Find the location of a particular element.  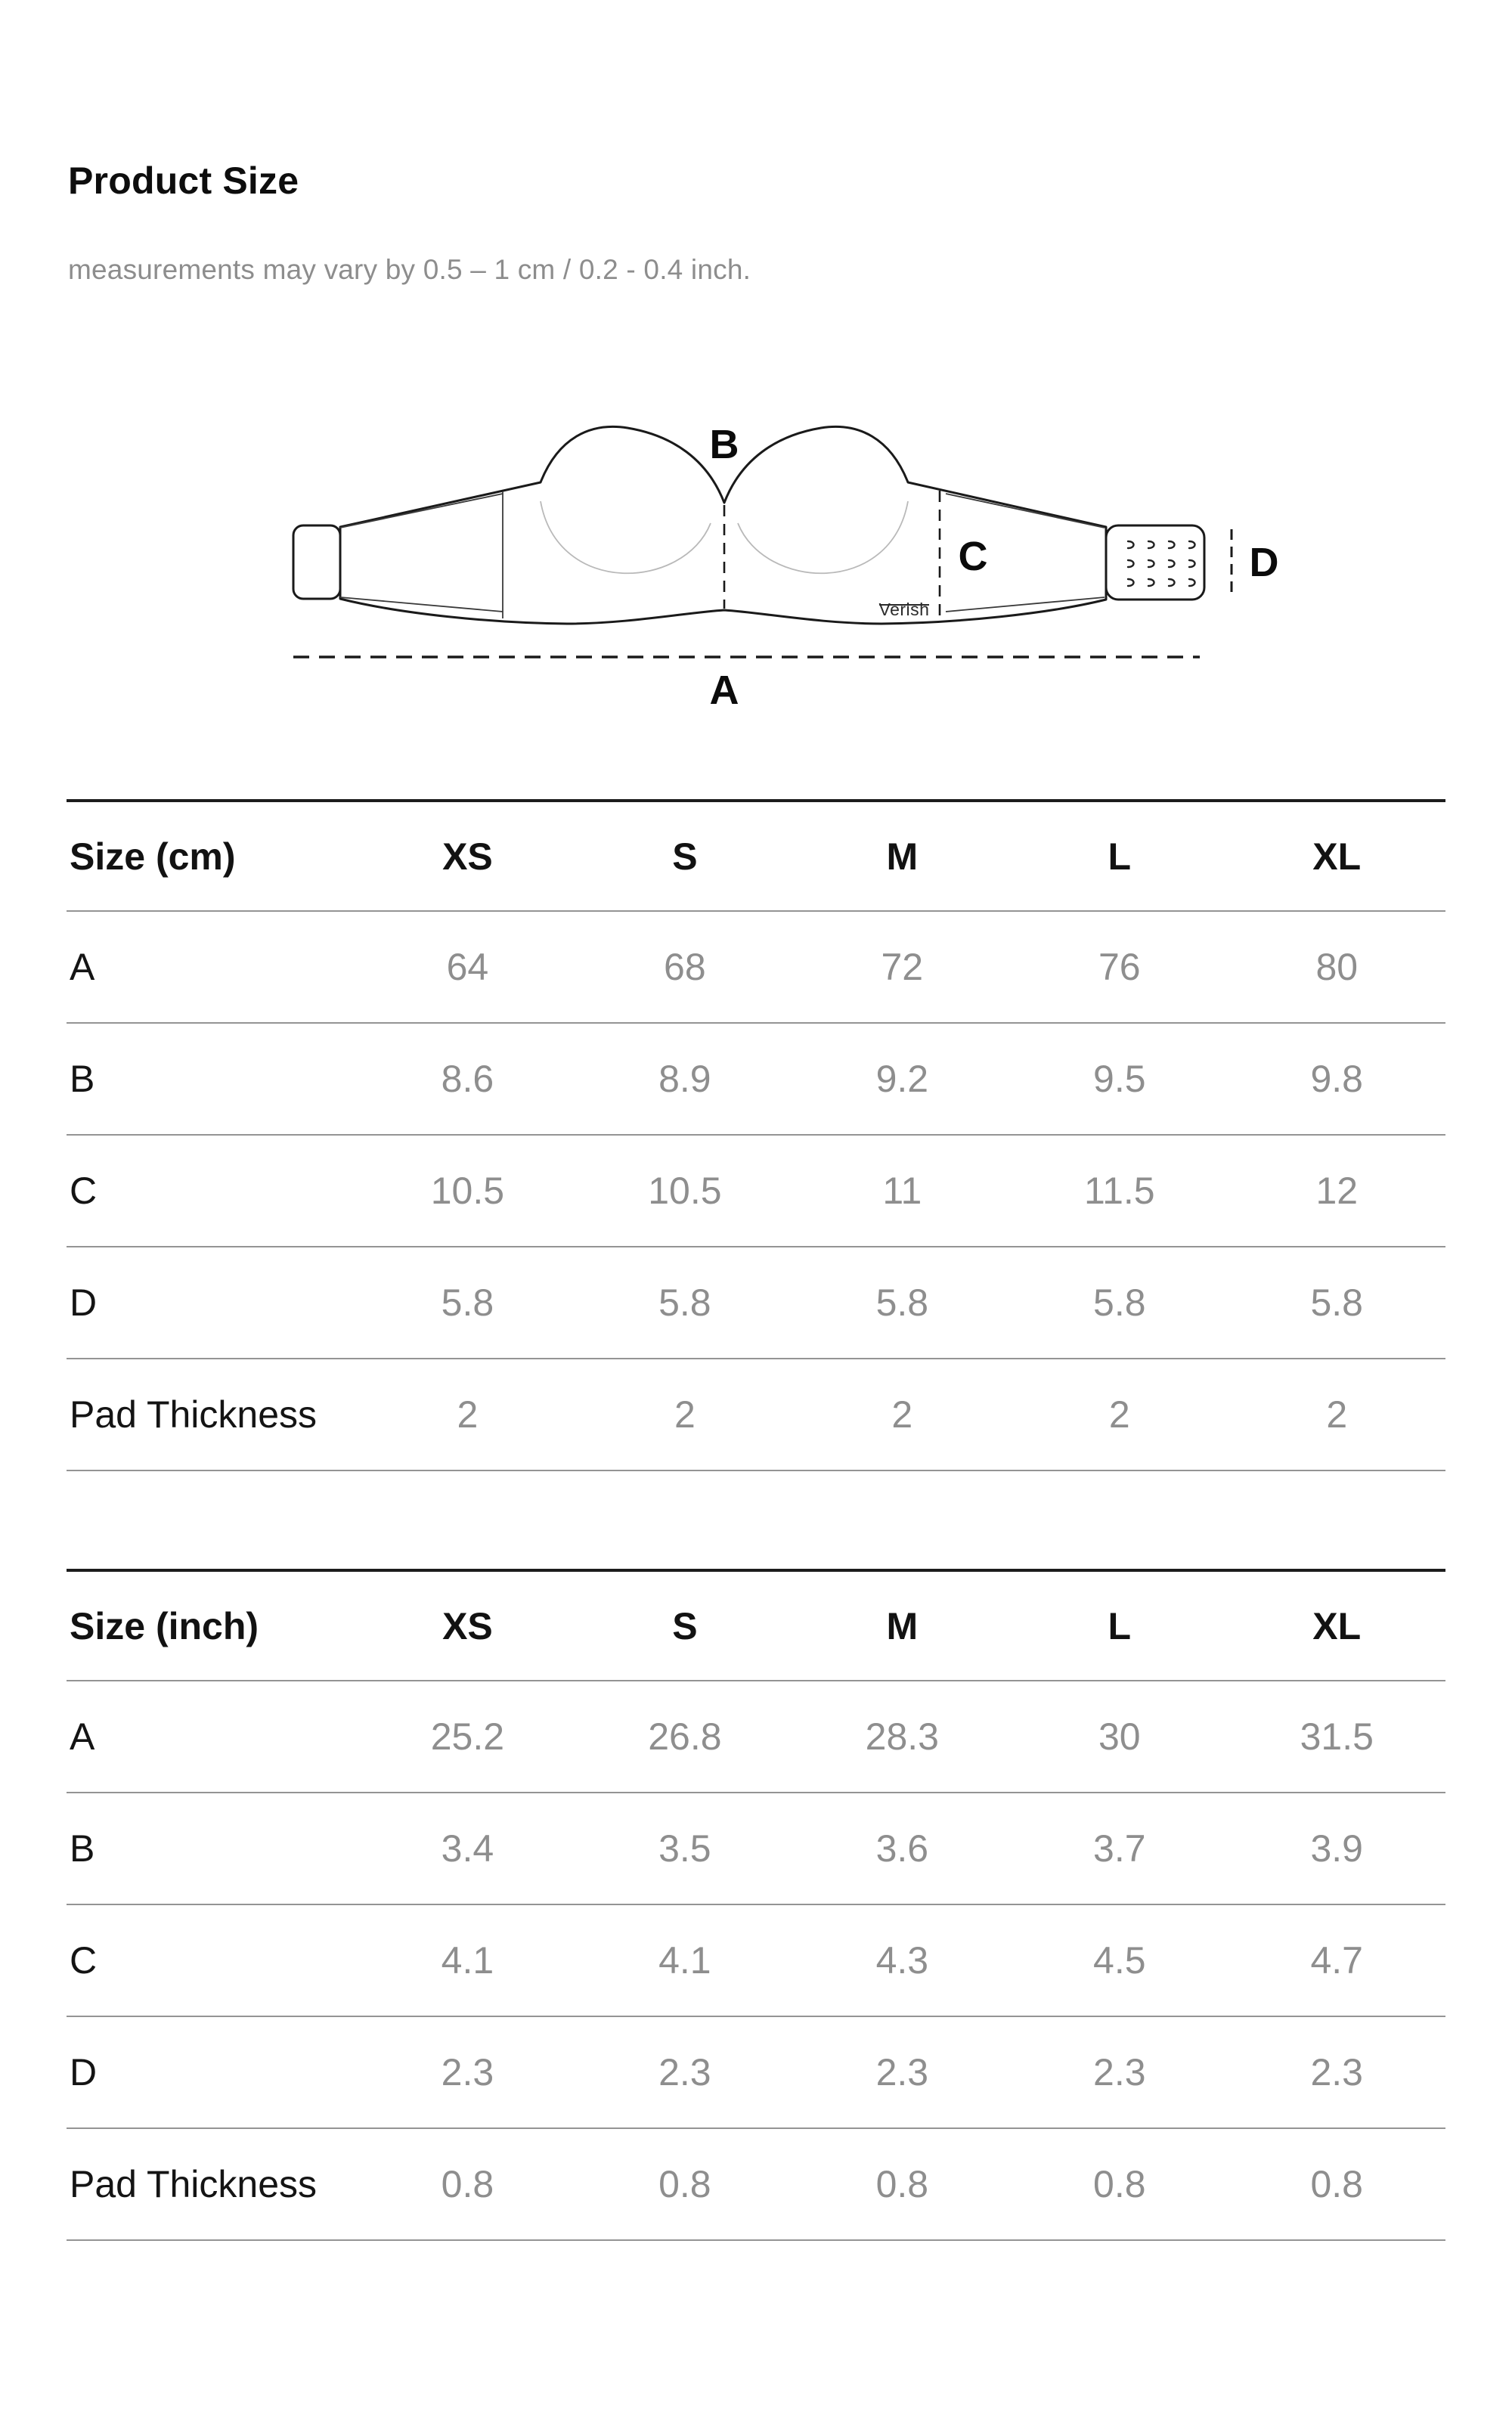

brand-logo: Verish is located at coordinates (905, 609).